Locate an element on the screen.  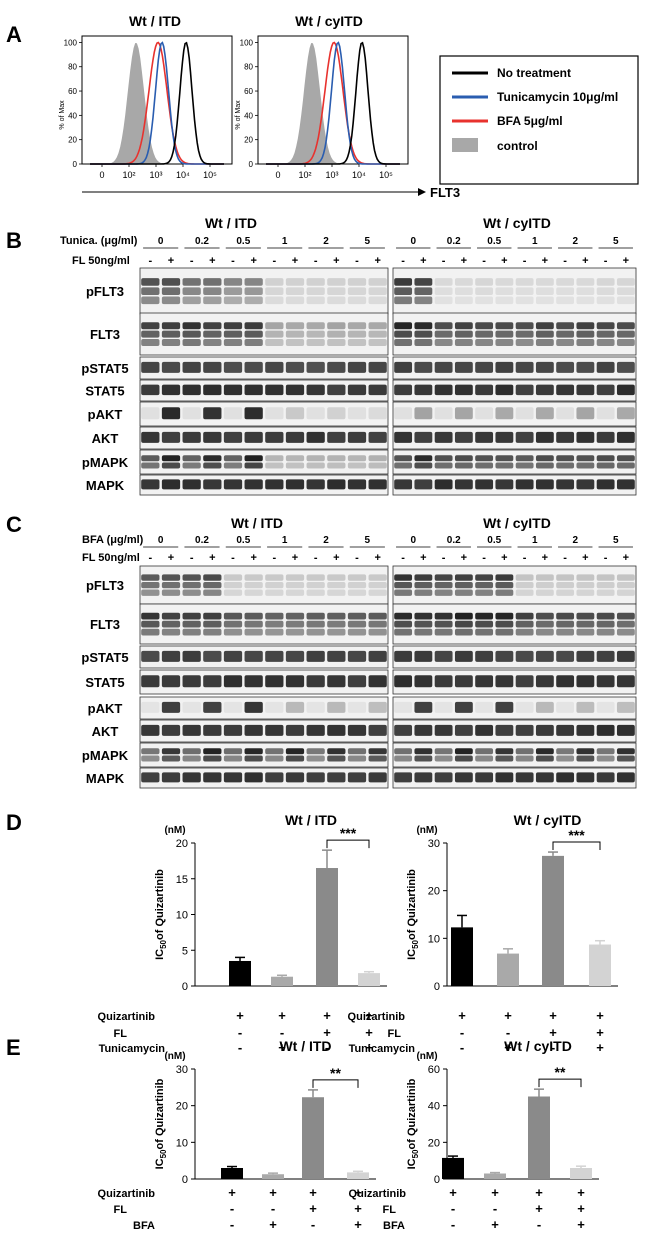
blot-row-label: MAPK is located at coordinates (105, 485).